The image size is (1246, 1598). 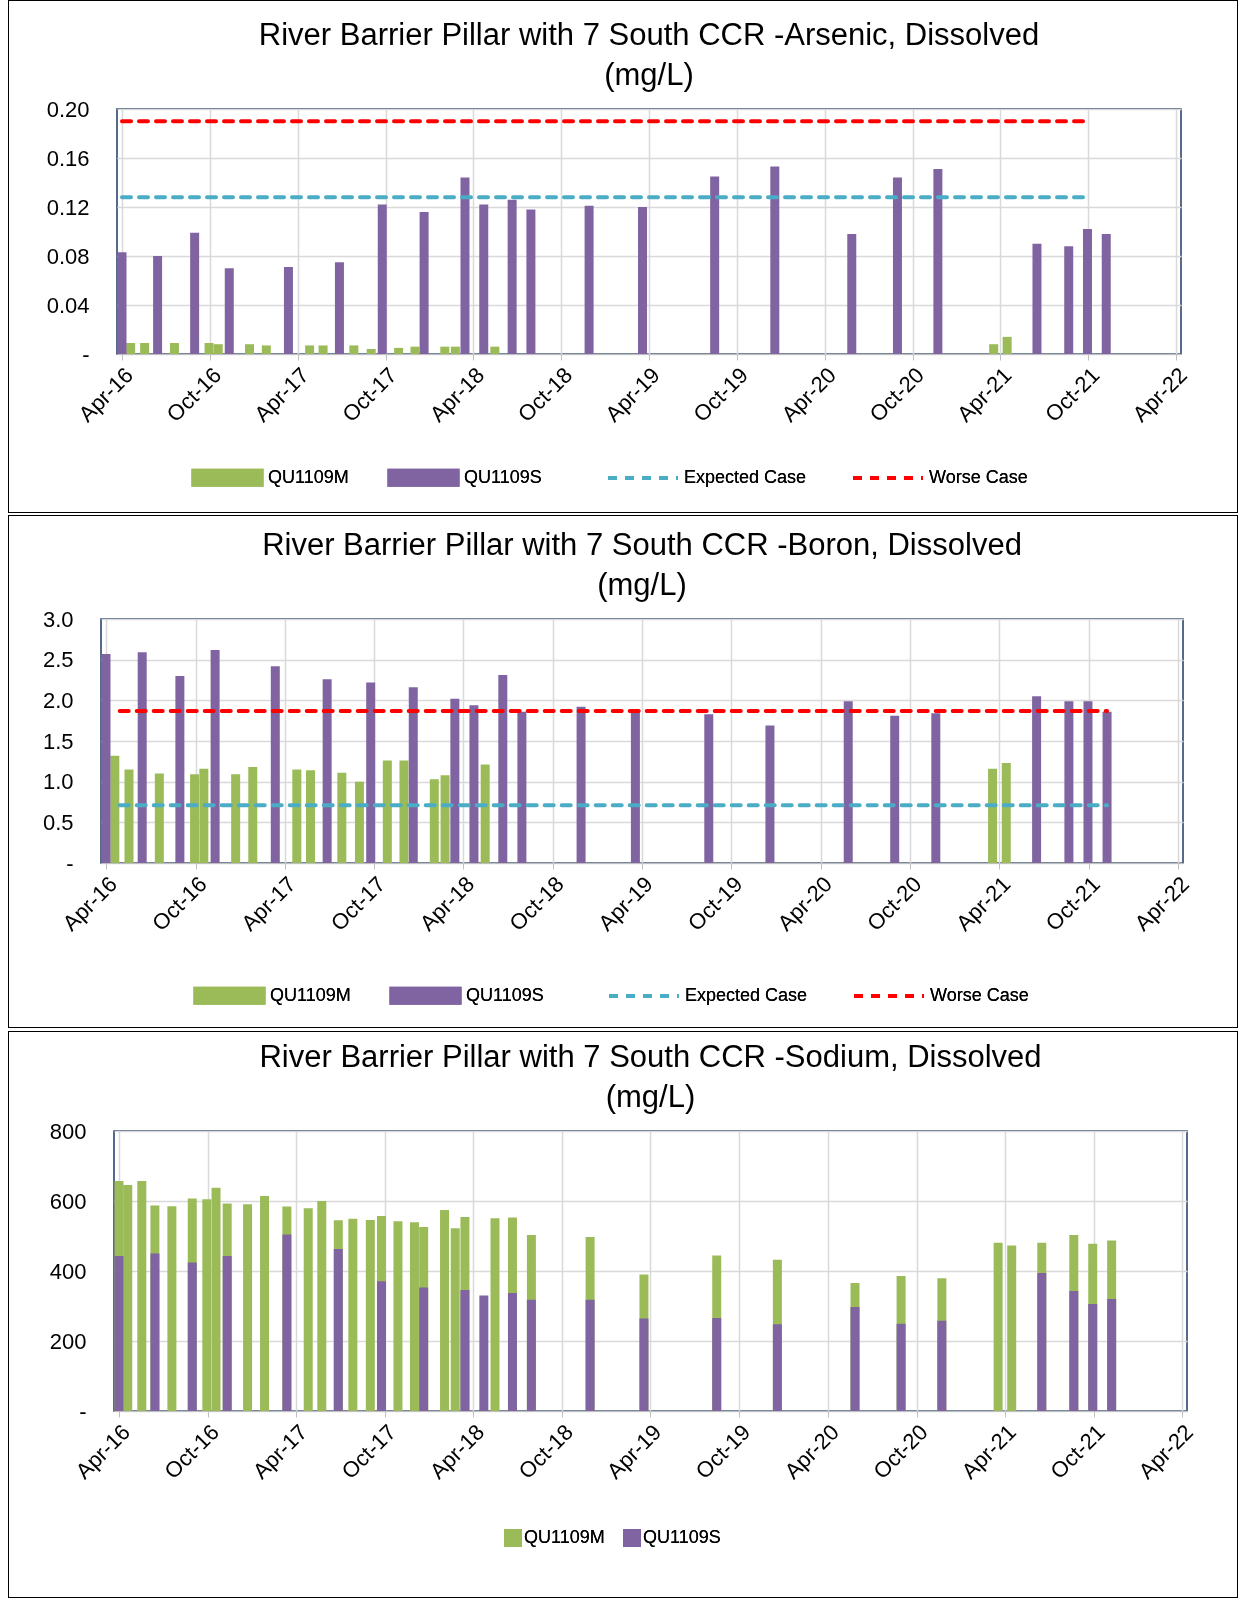 I want to click on y-tick-label: 1.0, so click(x=58, y=782).